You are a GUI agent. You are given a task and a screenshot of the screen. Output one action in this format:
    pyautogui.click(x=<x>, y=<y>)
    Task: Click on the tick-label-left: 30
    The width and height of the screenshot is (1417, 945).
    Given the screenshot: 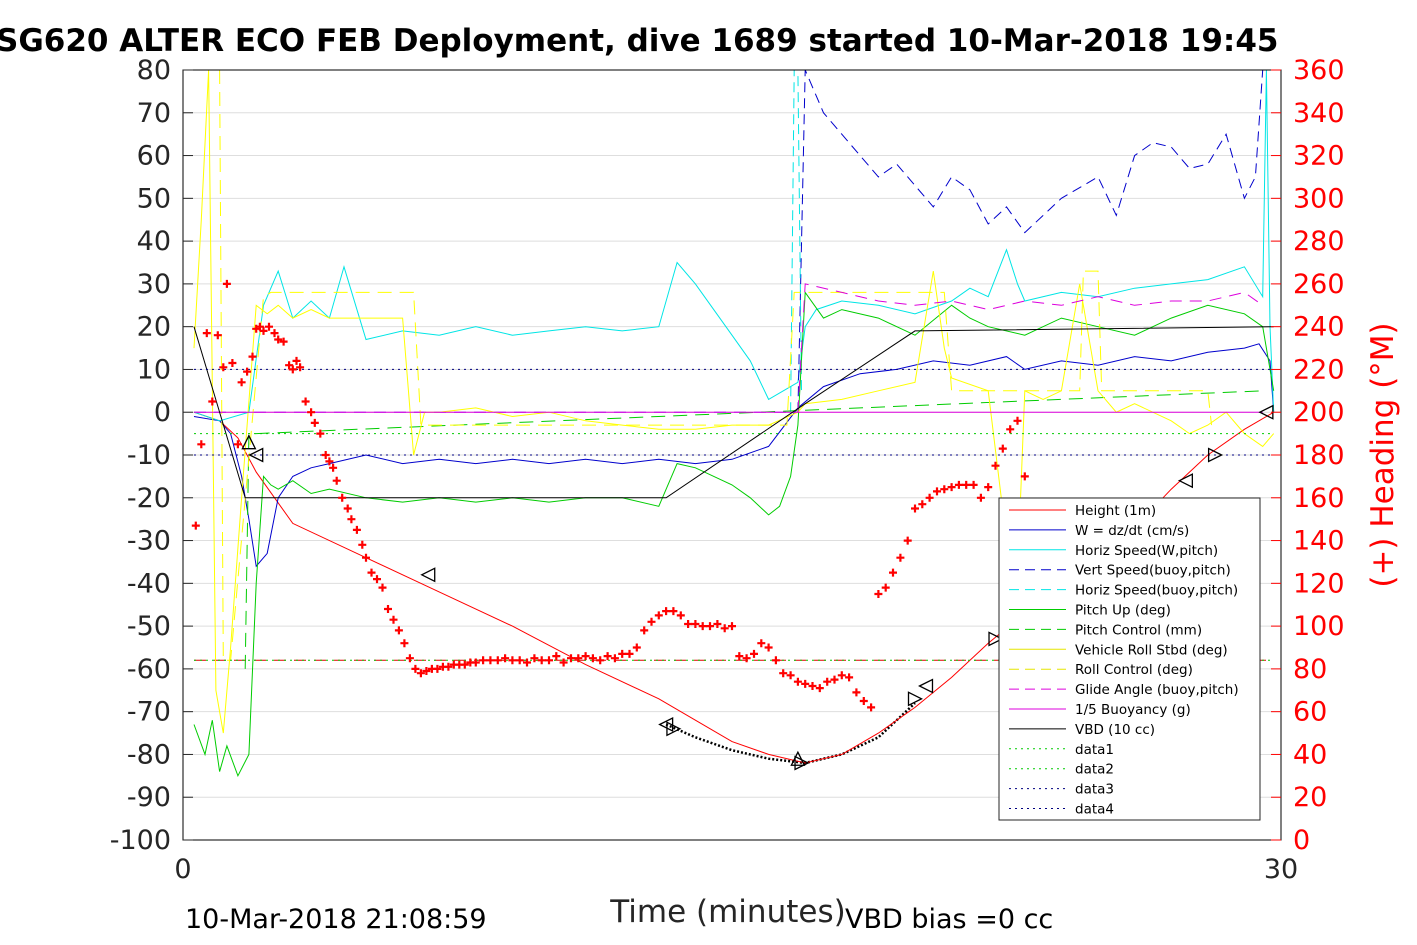 What is the action you would take?
    pyautogui.click(x=154, y=284)
    